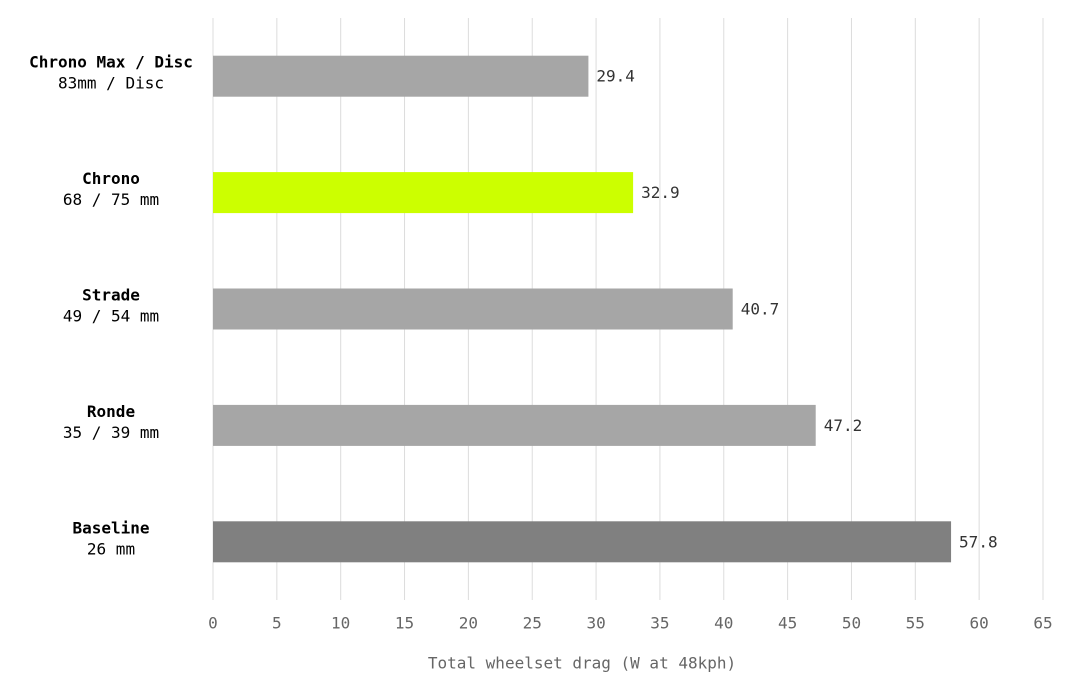 The height and width of the screenshot is (687, 1080). Describe the element at coordinates (111, 295) in the screenshot. I see `category-label: Strade` at that location.